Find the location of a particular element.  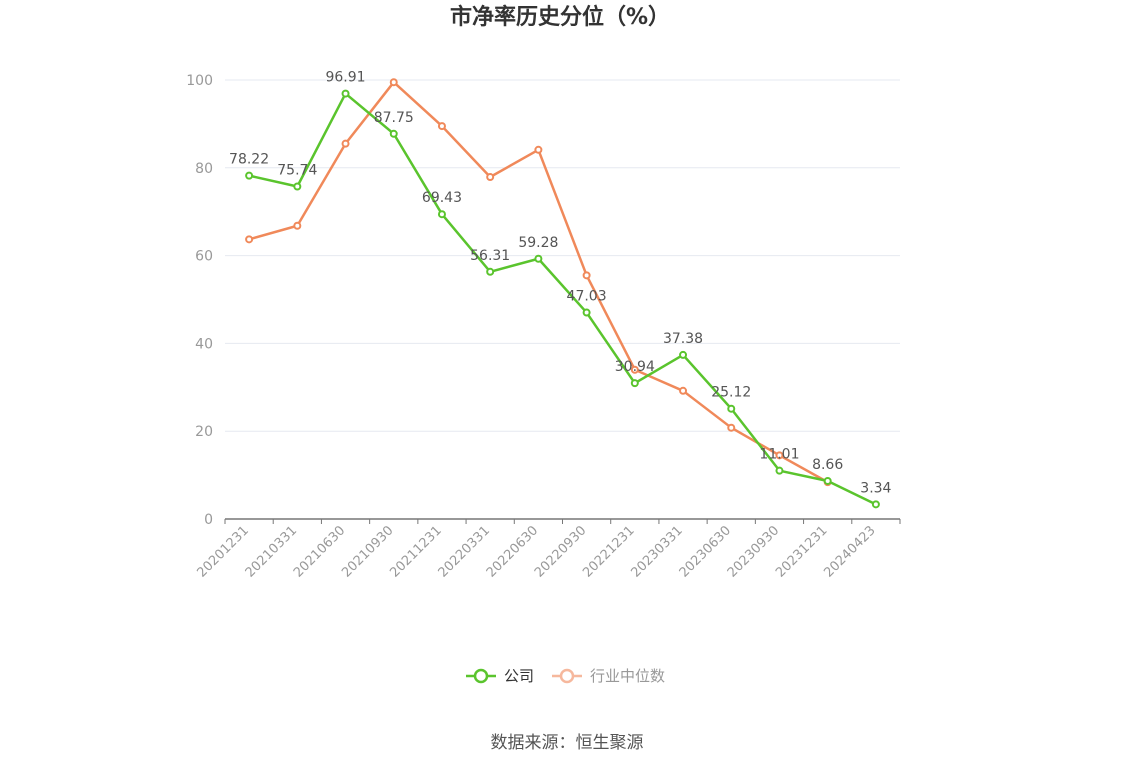

data-label: 8.66 is located at coordinates (827, 465).